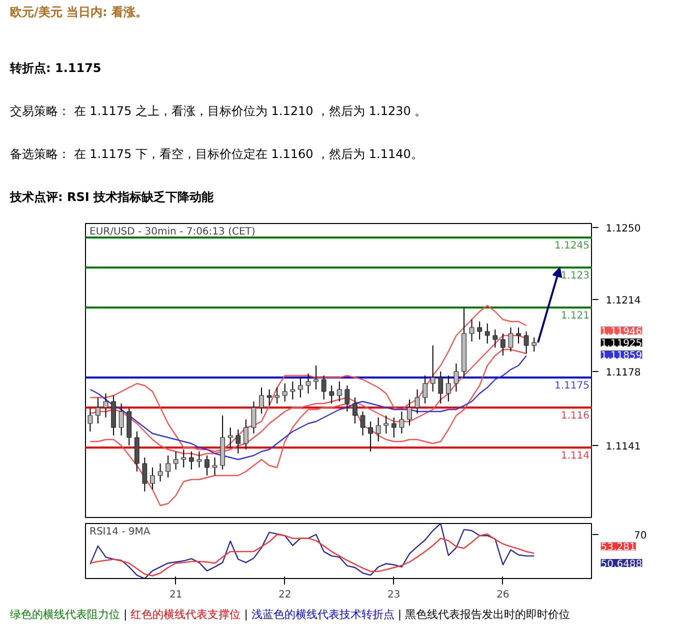 The image size is (675, 640). I want to click on x-tick-label: 23, so click(394, 595).